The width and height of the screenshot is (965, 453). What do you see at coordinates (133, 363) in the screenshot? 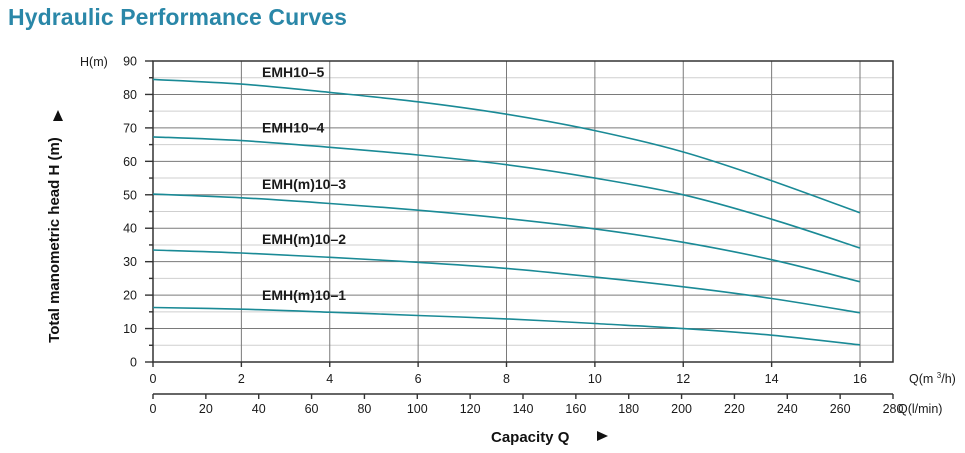
I see `y-tick-label: 0` at bounding box center [133, 363].